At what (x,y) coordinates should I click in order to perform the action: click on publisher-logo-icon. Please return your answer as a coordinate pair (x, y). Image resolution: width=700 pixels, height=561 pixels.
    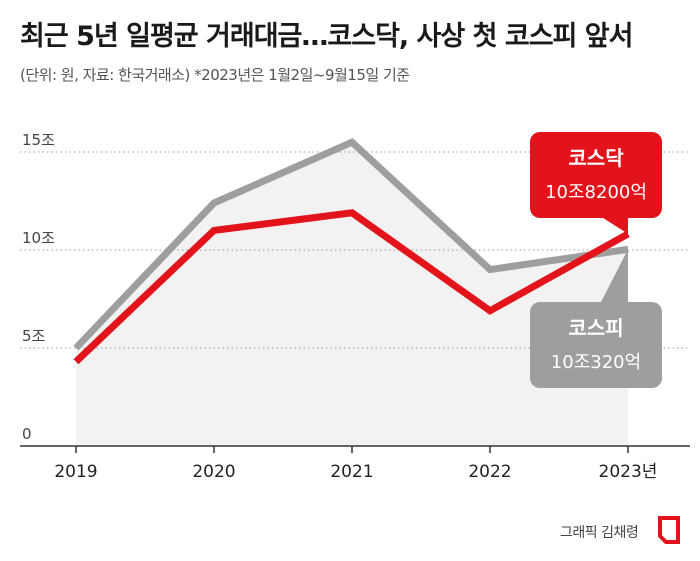
    Looking at the image, I should click on (669, 530).